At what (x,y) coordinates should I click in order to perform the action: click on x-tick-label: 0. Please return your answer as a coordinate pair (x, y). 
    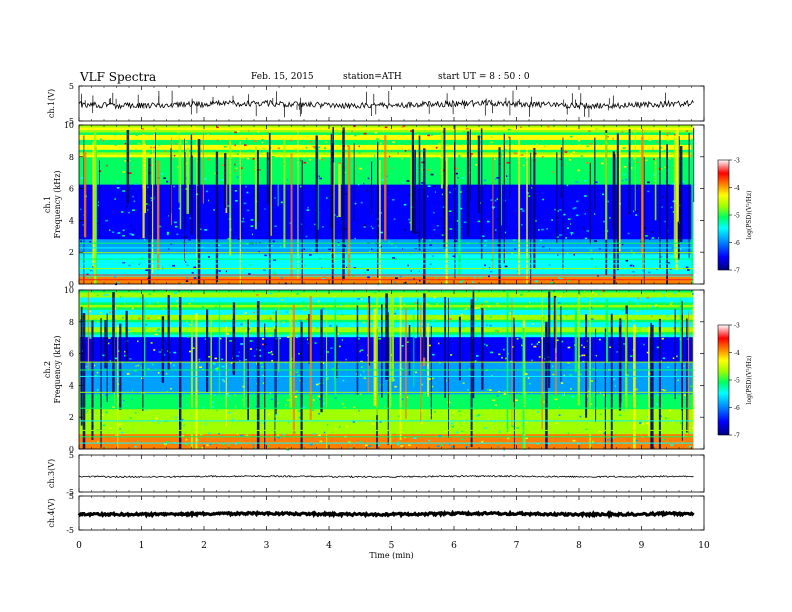
    Looking at the image, I should click on (79, 546).